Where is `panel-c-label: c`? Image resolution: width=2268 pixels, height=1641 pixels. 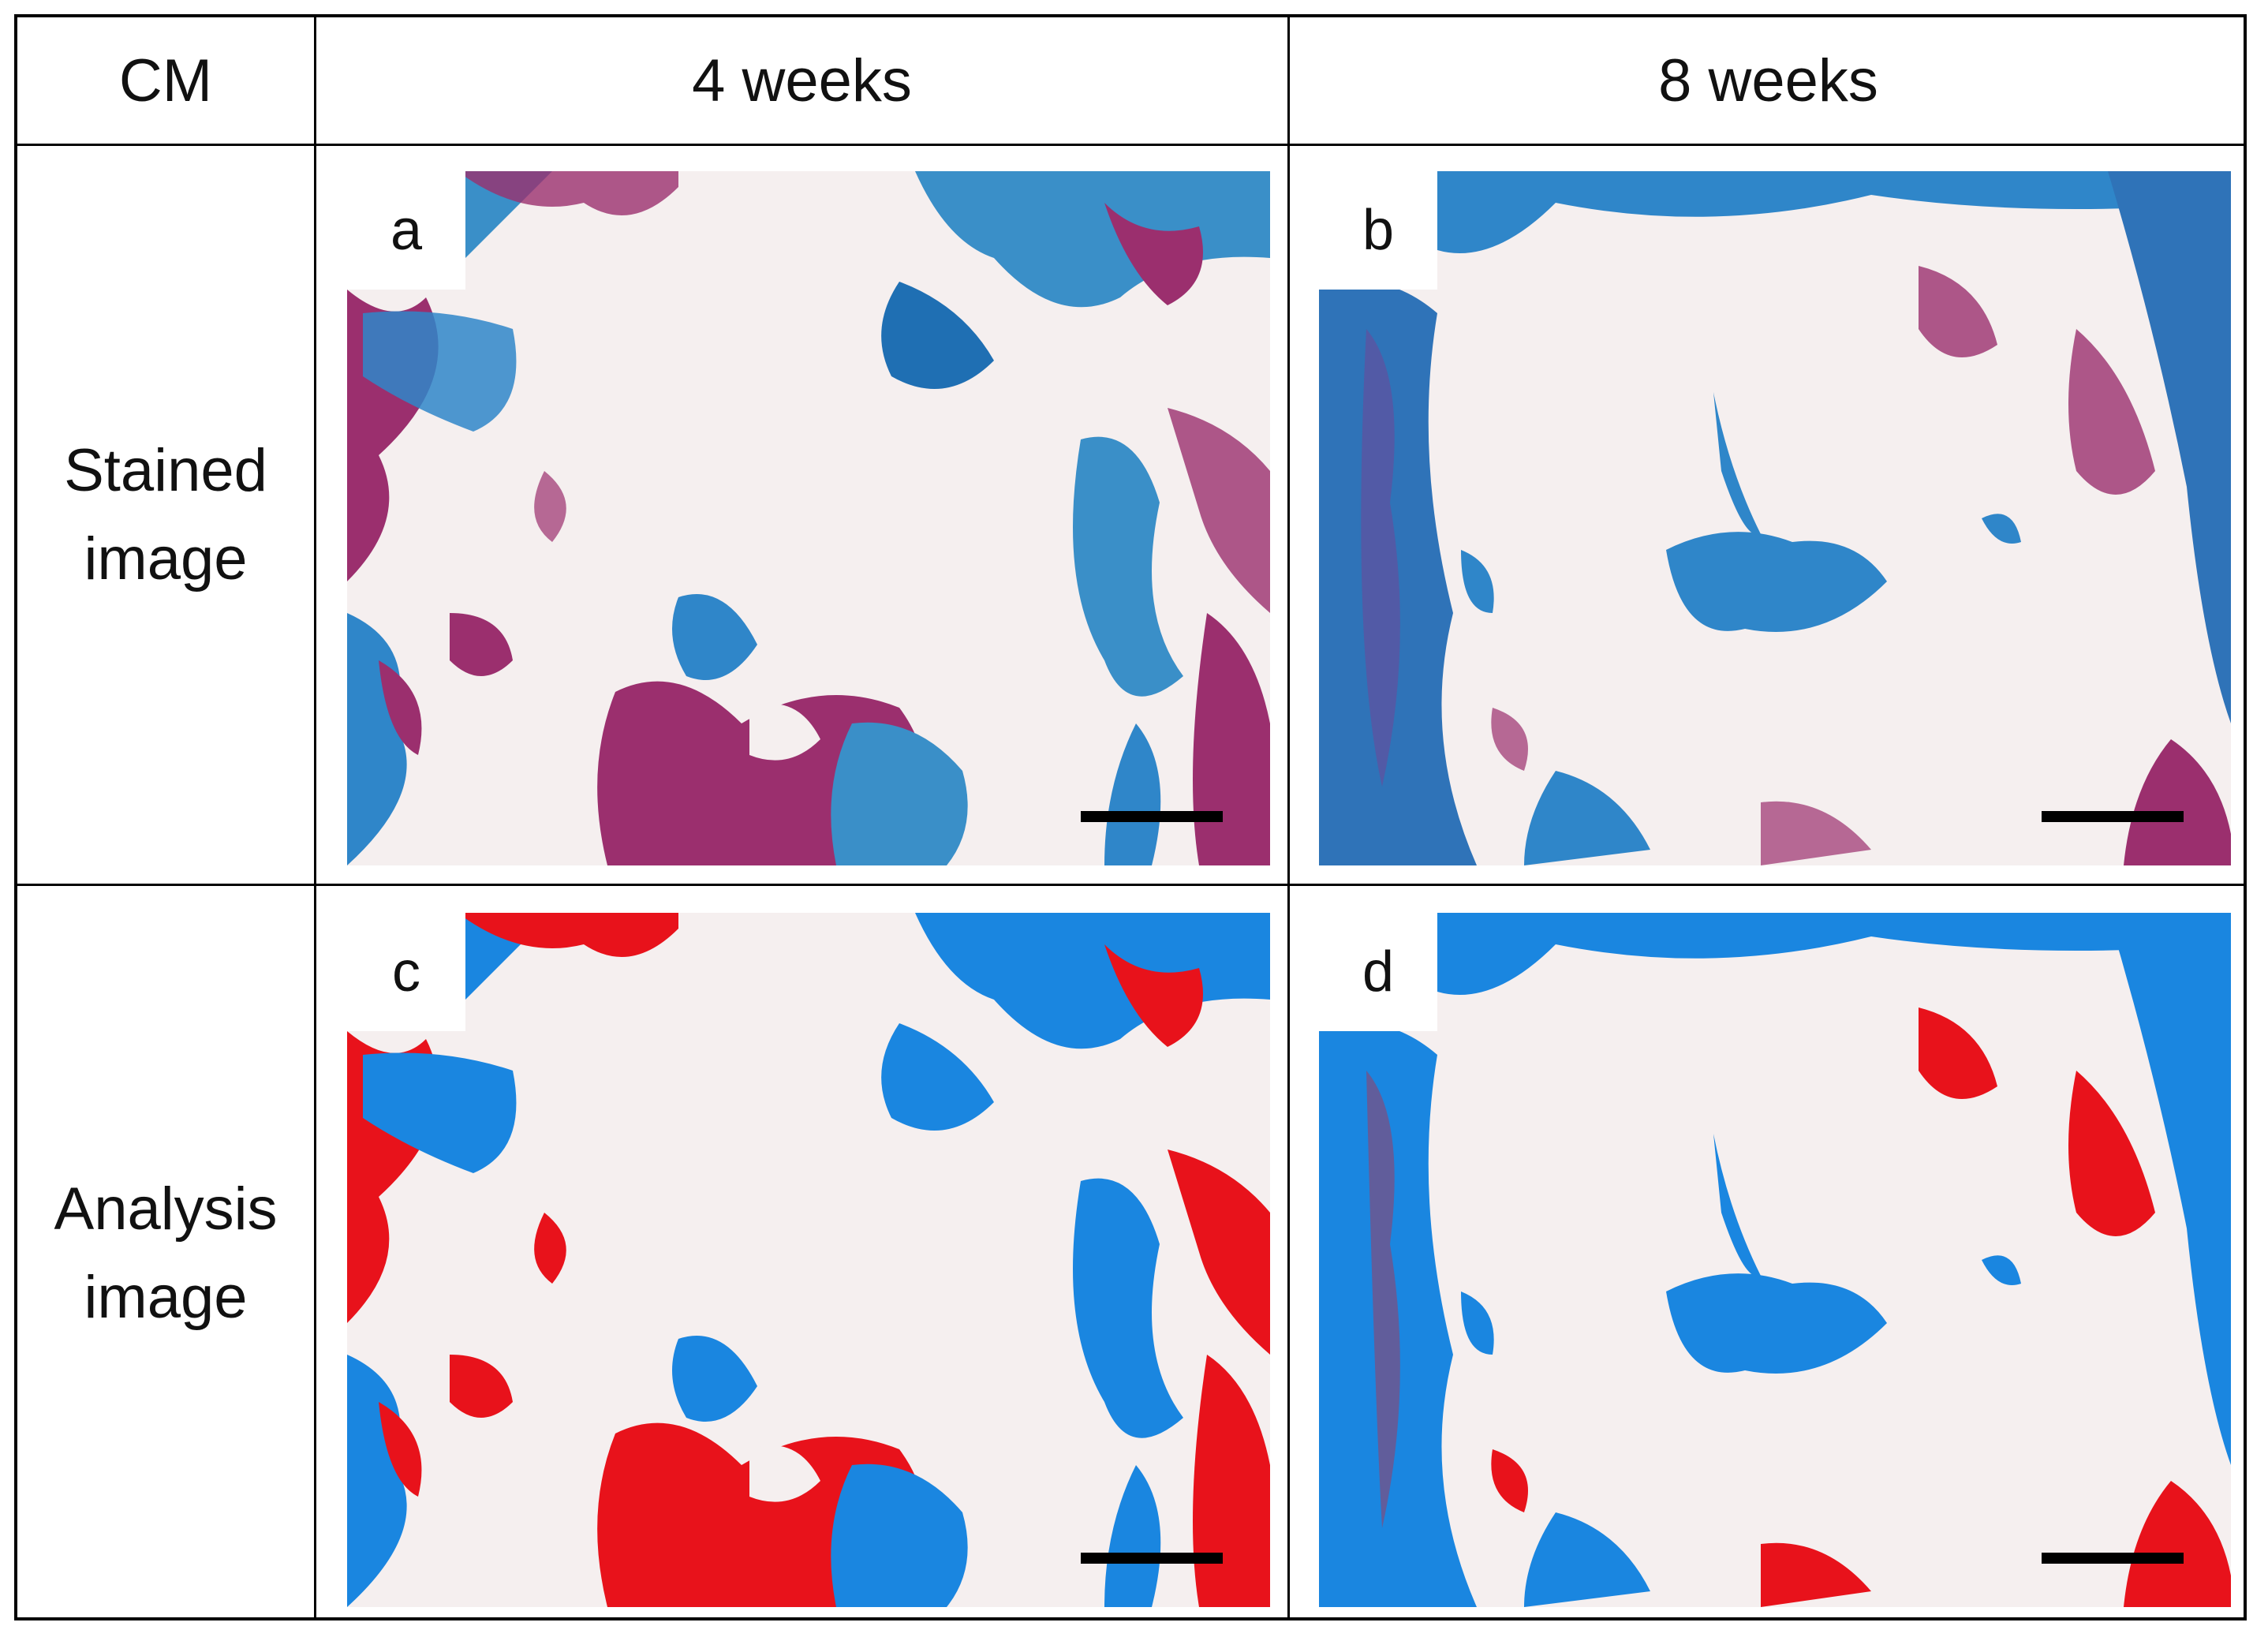 panel-c-label: c is located at coordinates (406, 972).